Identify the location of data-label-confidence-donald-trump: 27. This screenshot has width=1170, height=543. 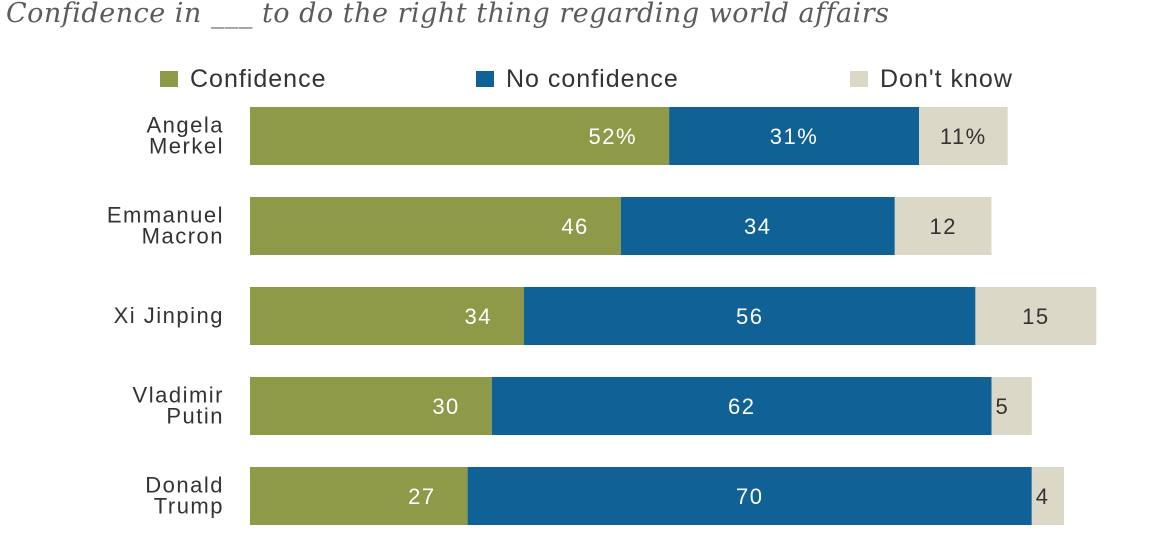
(421, 496).